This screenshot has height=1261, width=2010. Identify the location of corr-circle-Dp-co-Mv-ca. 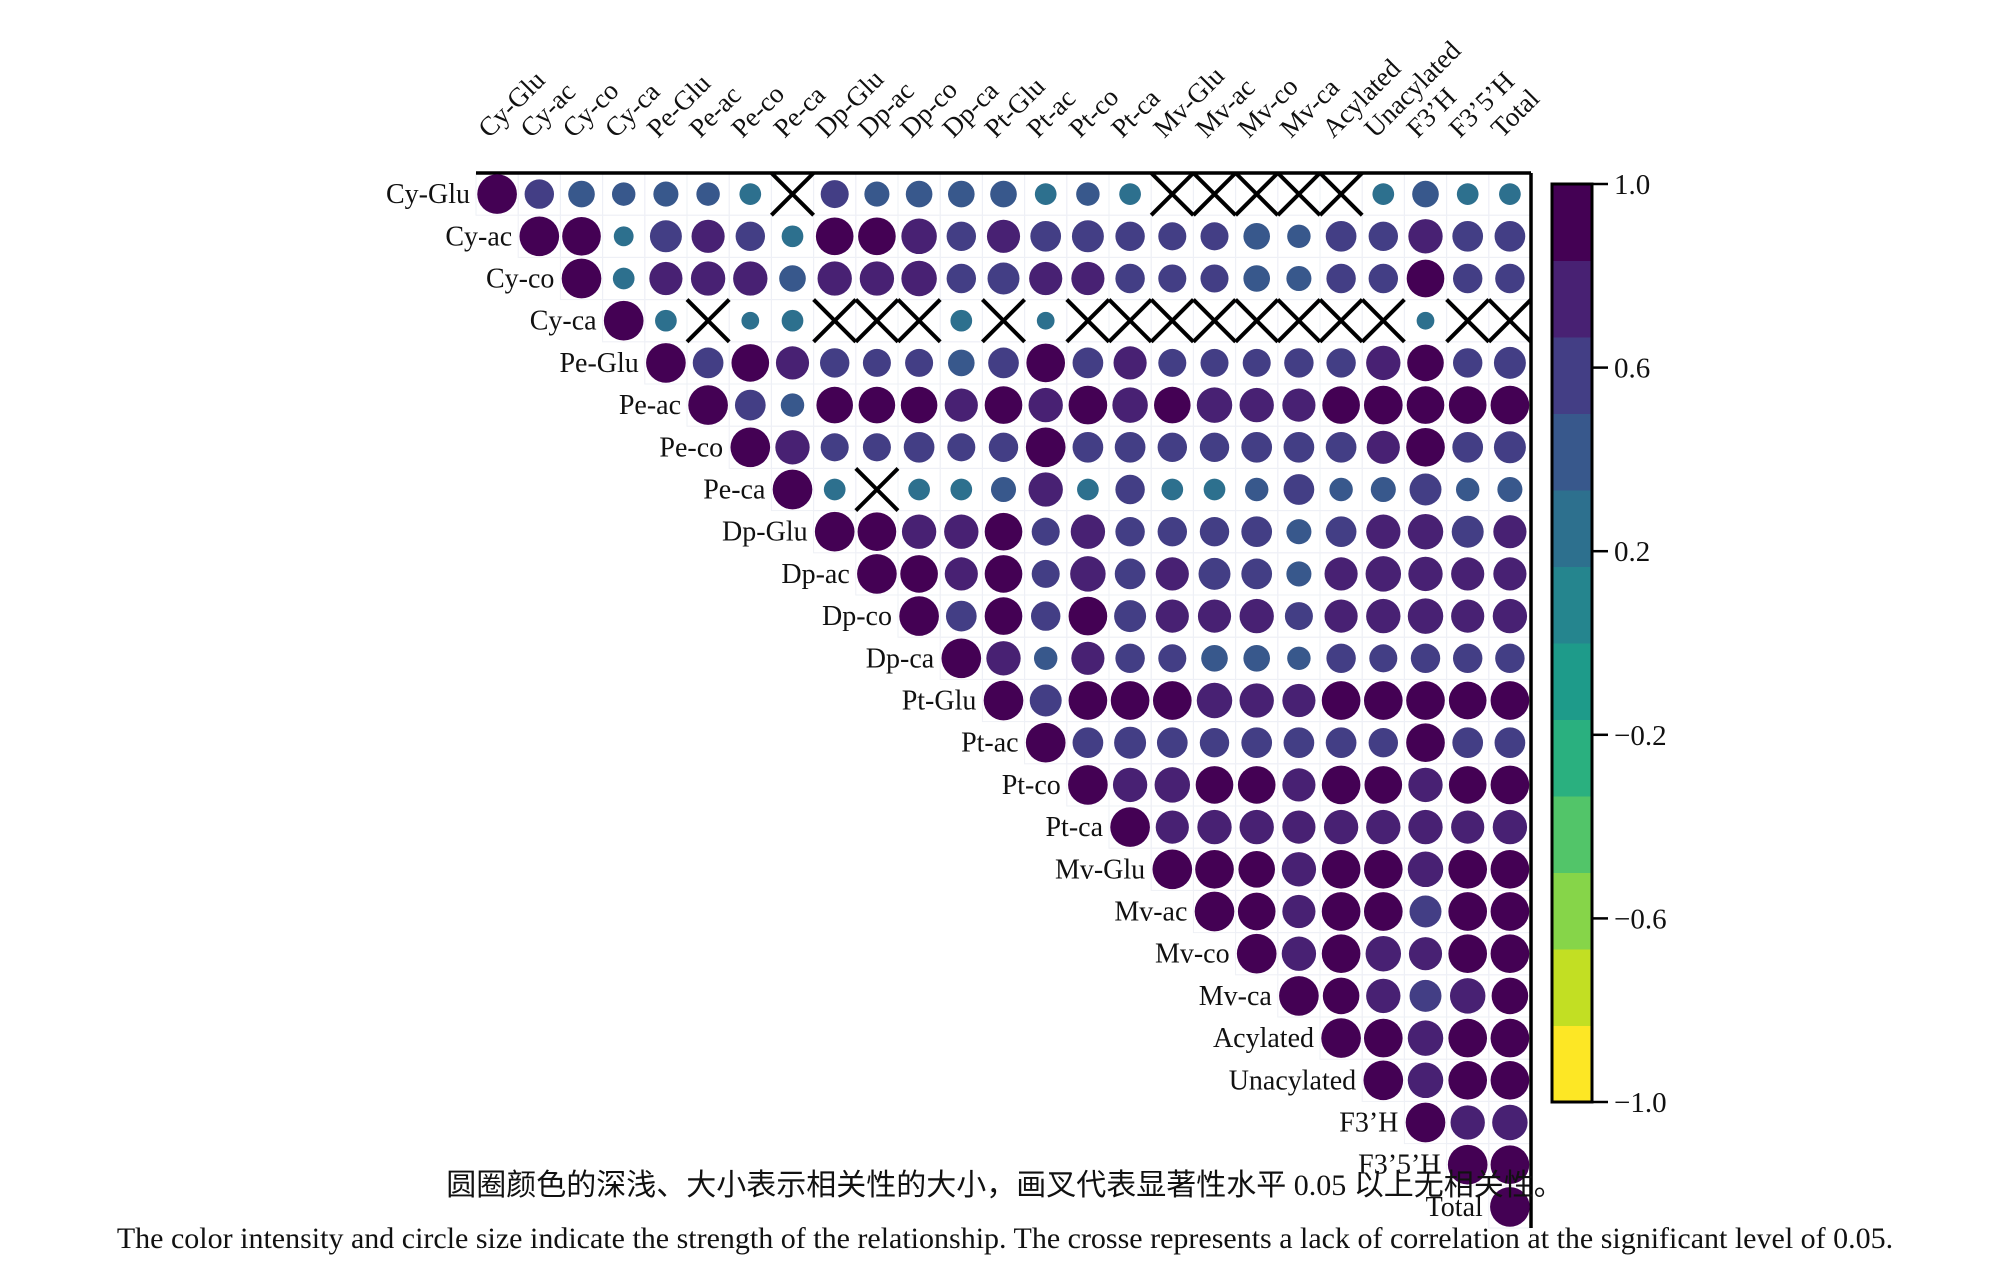
(1298, 616).